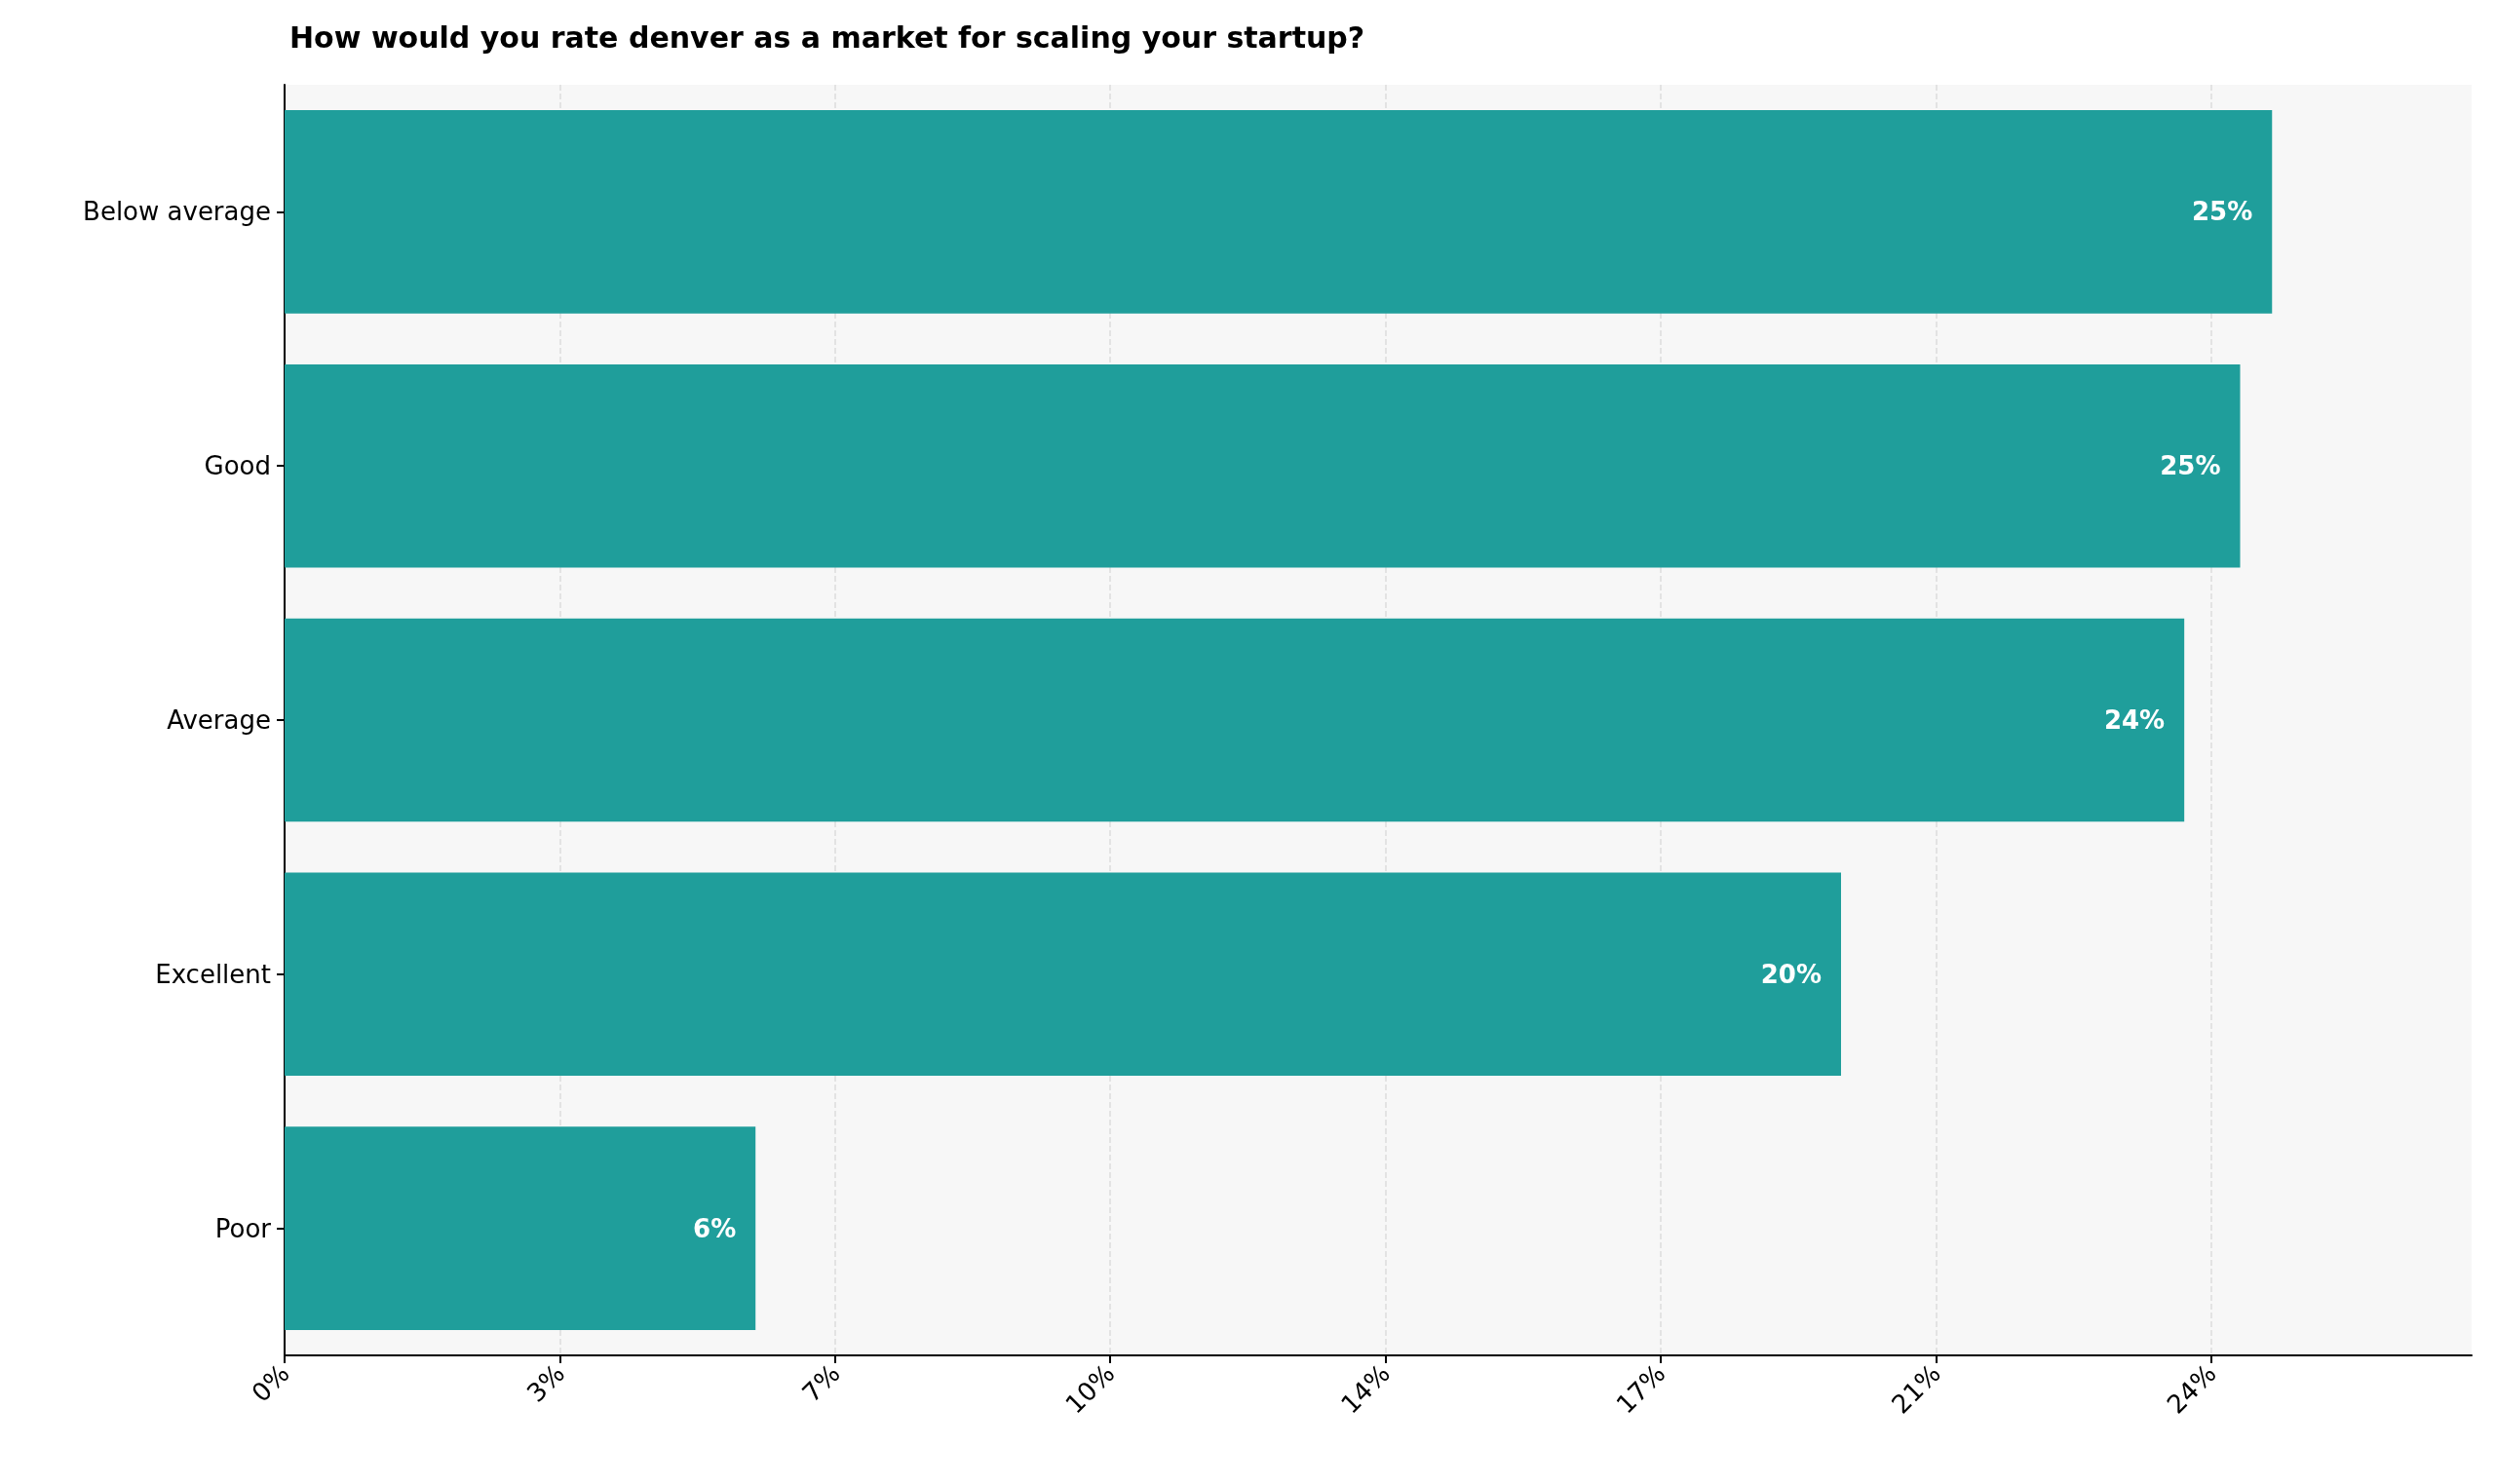  Describe the element at coordinates (1791, 974) in the screenshot. I see `data-label: 20%` at that location.